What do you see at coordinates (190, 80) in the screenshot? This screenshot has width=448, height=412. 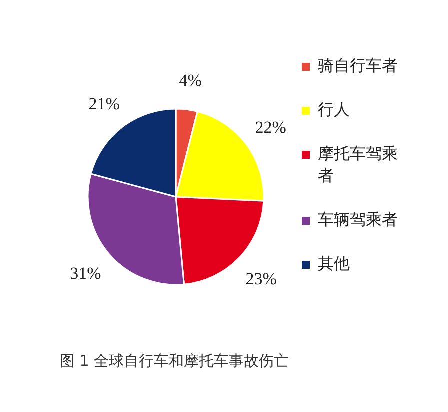 I see `data-label: 4%` at bounding box center [190, 80].